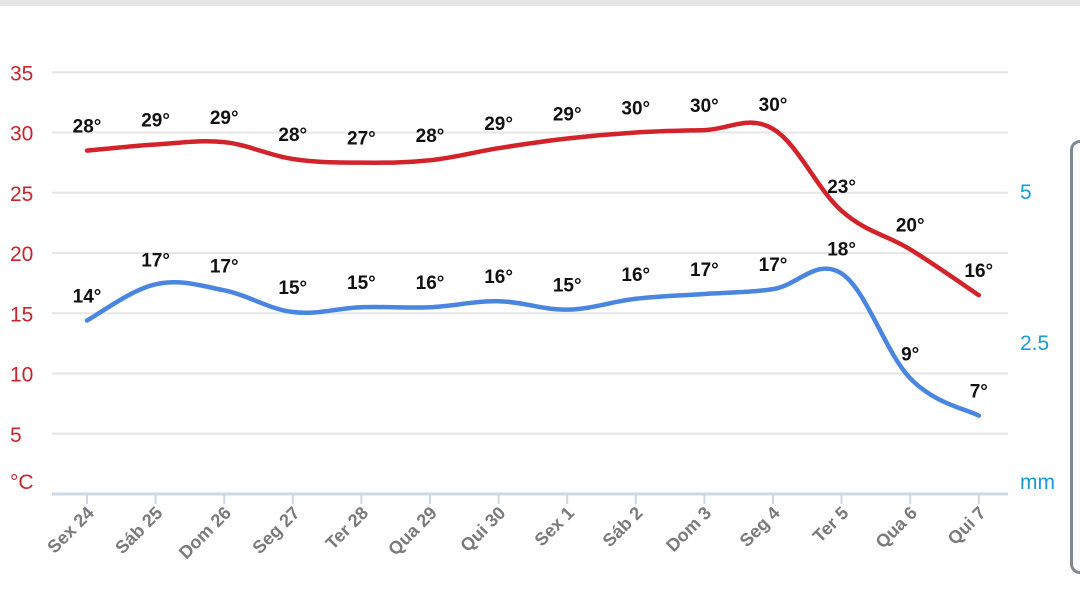 The height and width of the screenshot is (606, 1080). I want to click on y-tick-label-left: 20, so click(21, 254).